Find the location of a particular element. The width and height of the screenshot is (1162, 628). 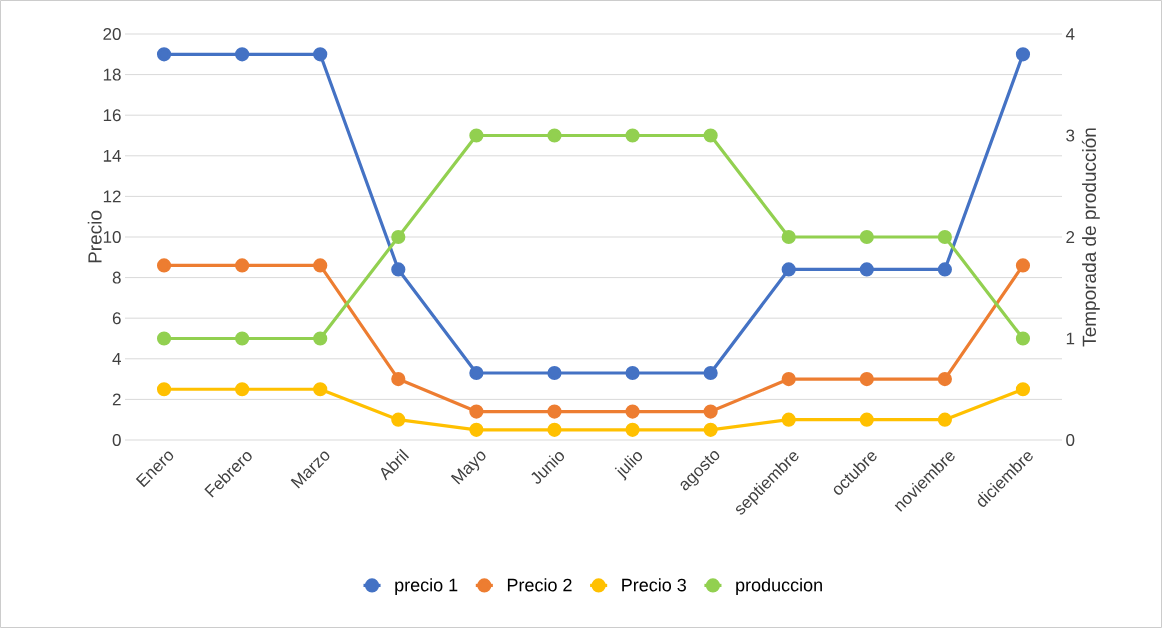

y2-axis-title: Temporada de producción is located at coordinates (1090, 237).